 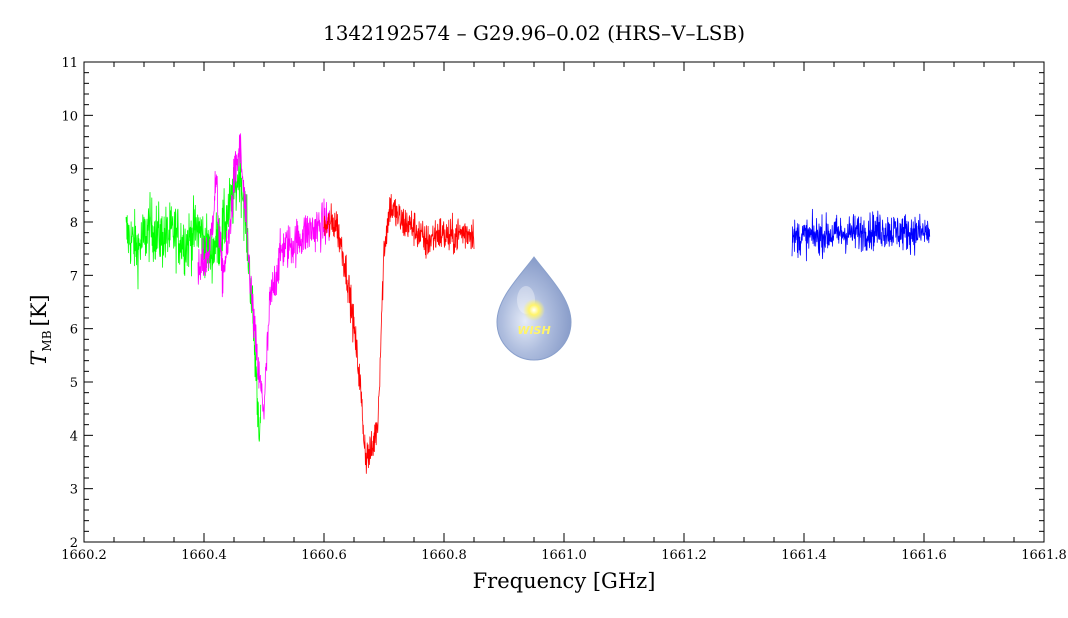 I want to click on star-glow-icon, so click(x=534, y=310).